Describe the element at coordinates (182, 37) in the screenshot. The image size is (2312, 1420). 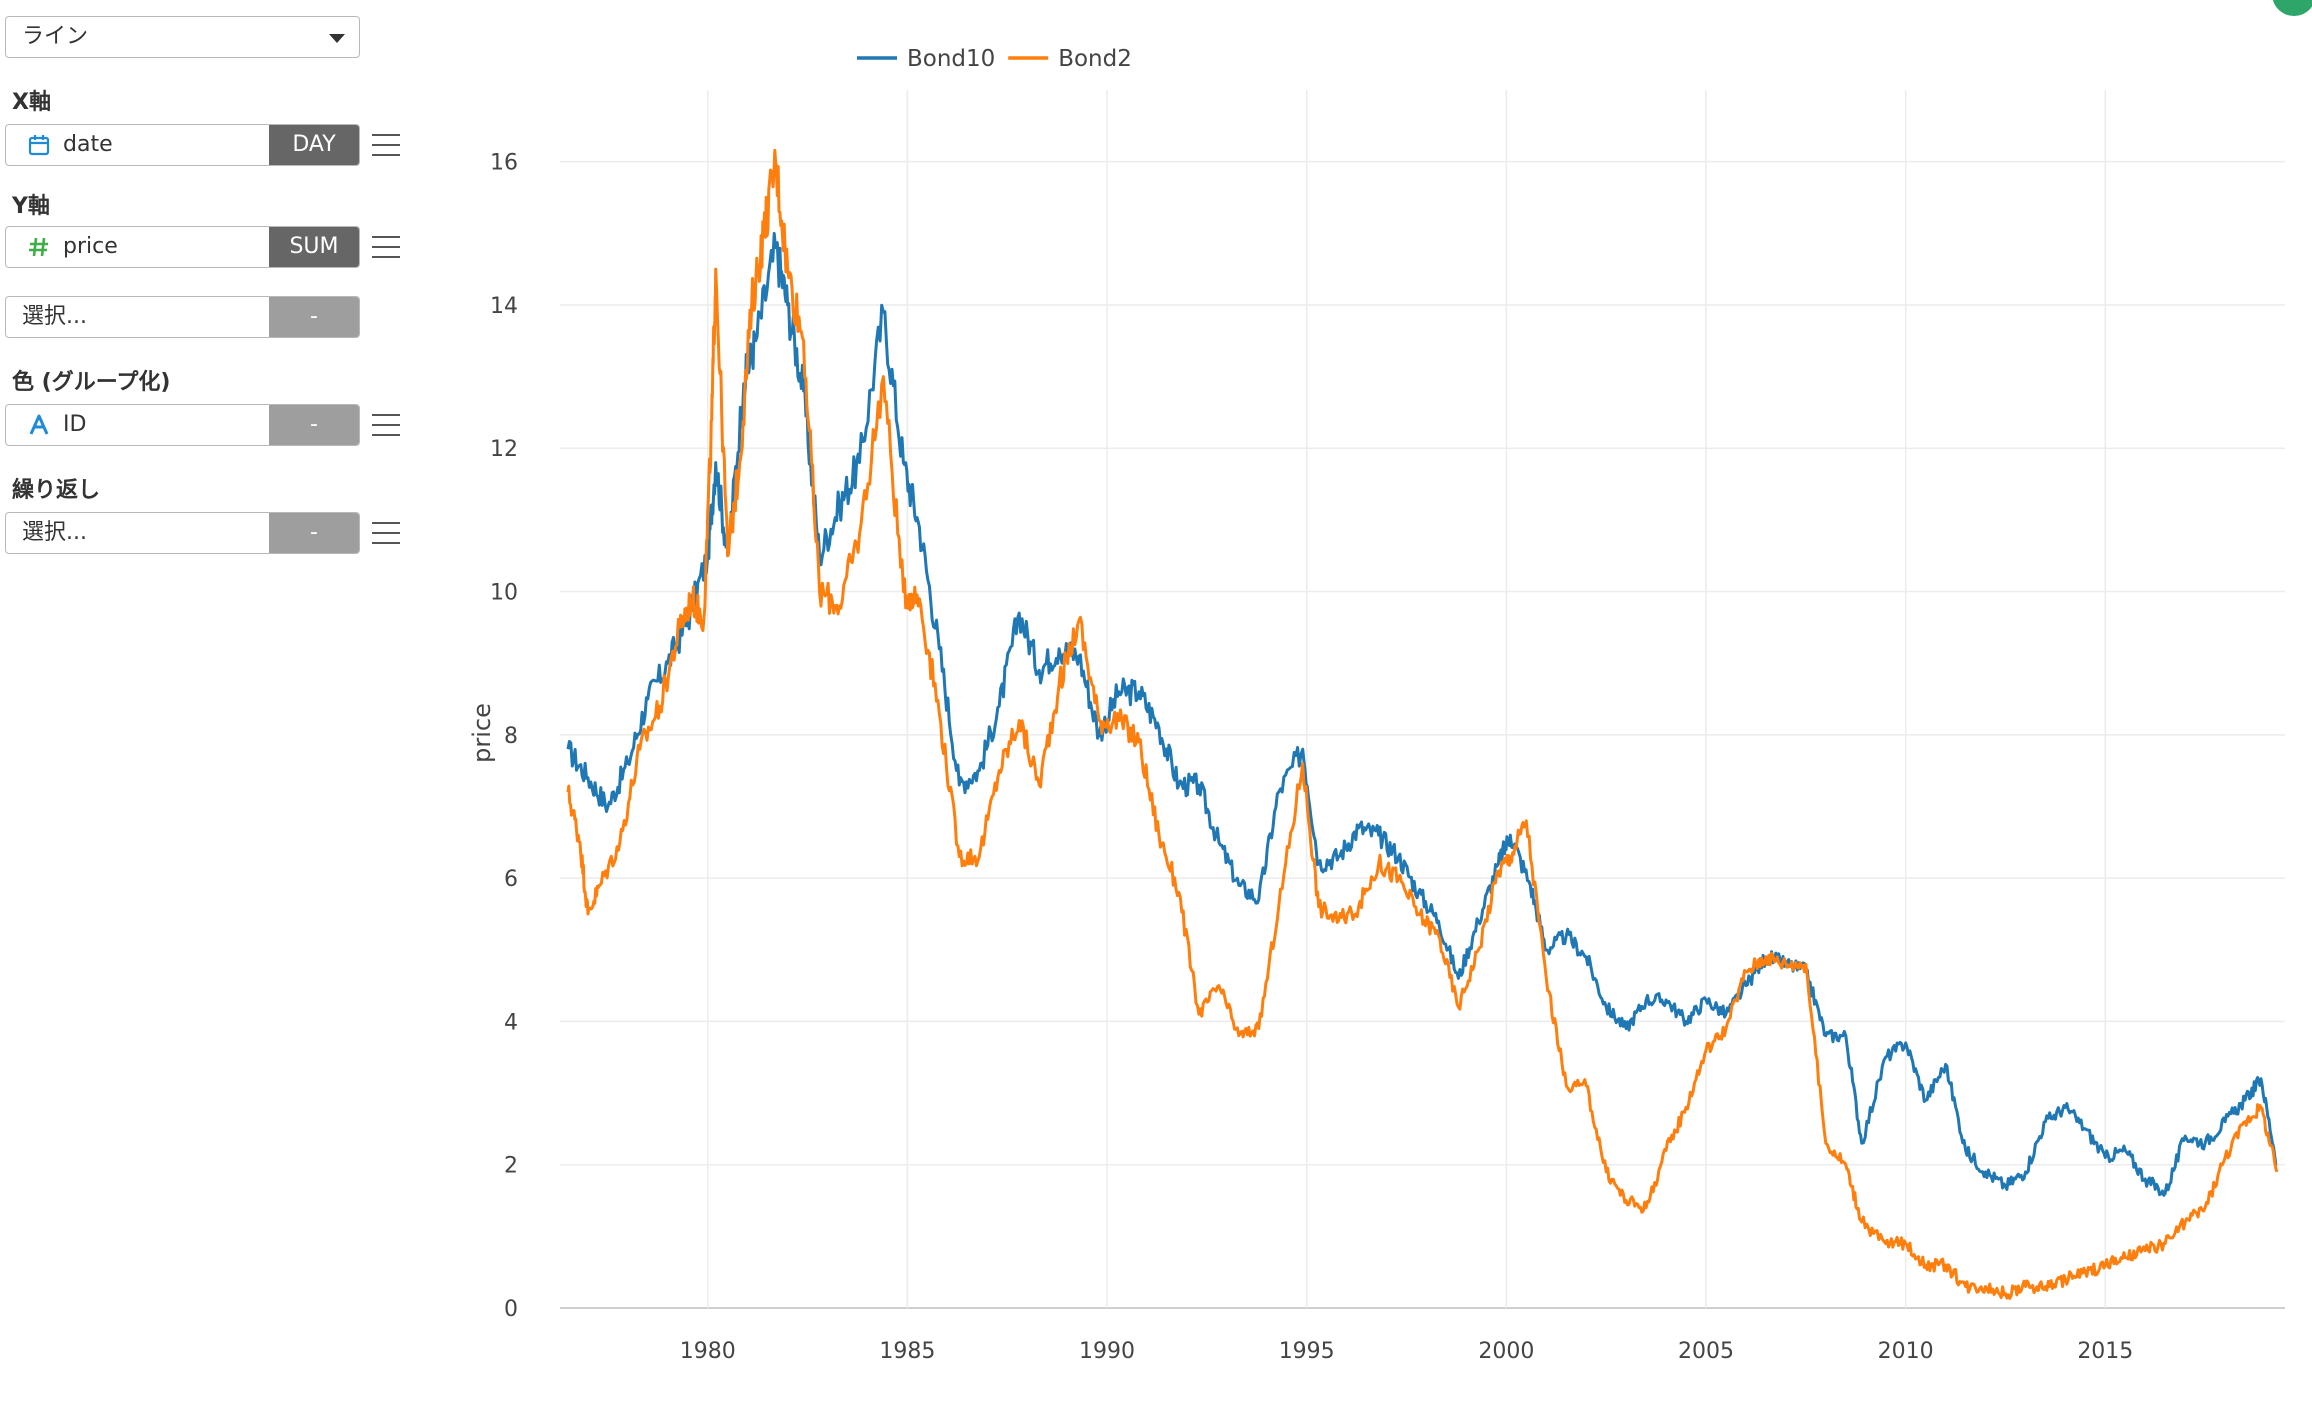
I see `chart-type-select: ライン` at that location.